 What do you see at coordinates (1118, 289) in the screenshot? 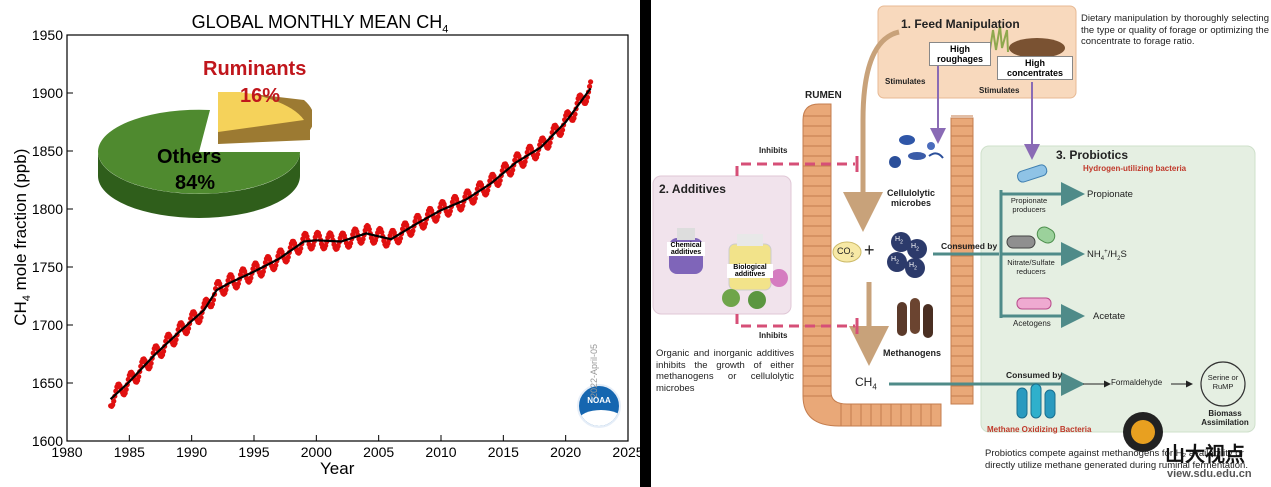
I see `probiotics-box` at bounding box center [1118, 289].